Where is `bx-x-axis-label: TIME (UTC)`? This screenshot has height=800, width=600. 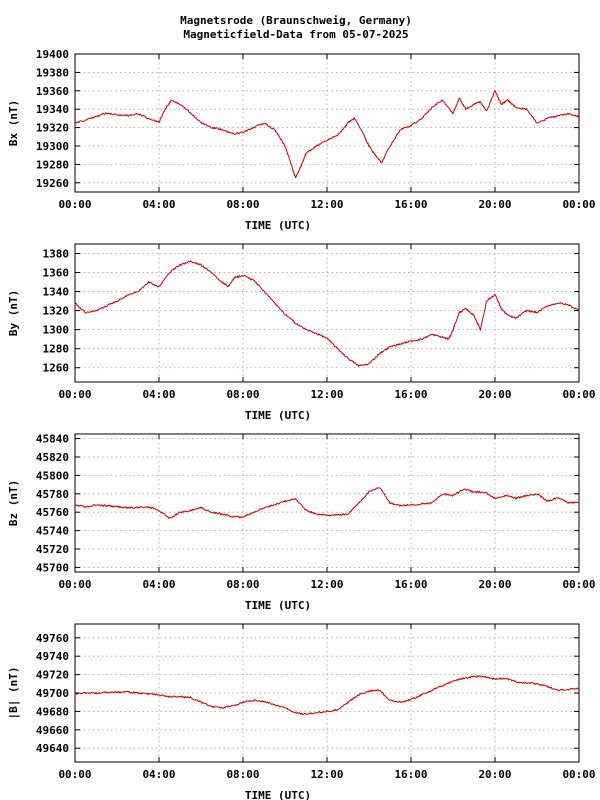 bx-x-axis-label: TIME (UTC) is located at coordinates (278, 225).